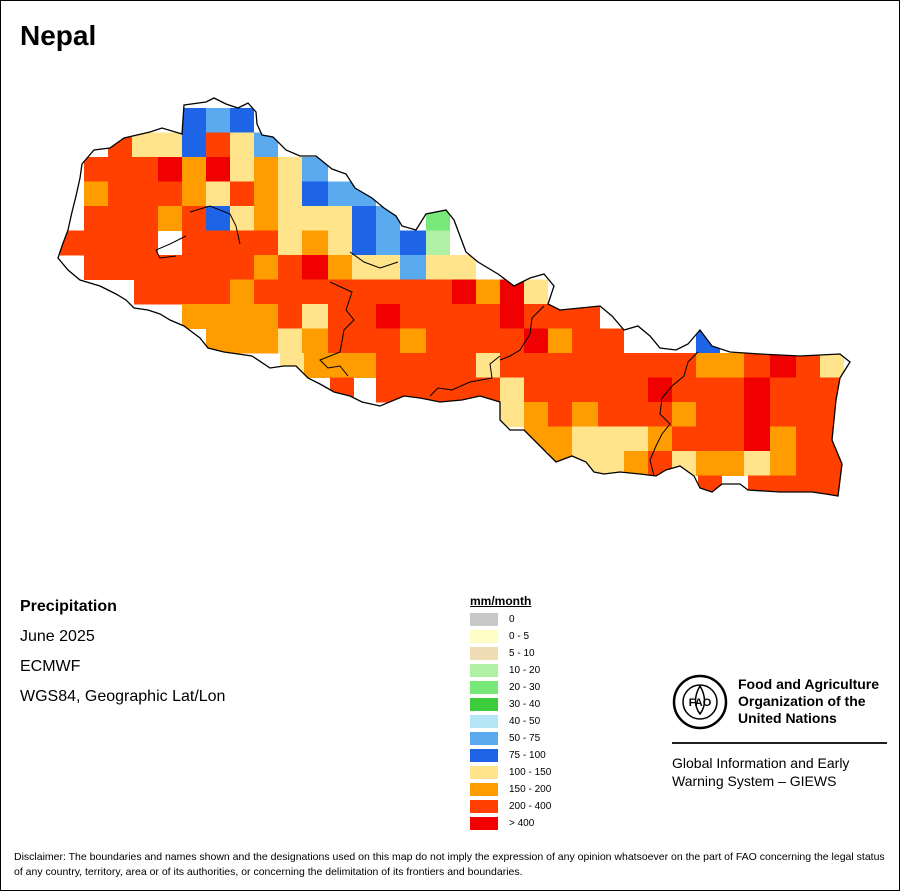  Describe the element at coordinates (525, 721) in the screenshot. I see `legend-label: 40 - 50` at that location.